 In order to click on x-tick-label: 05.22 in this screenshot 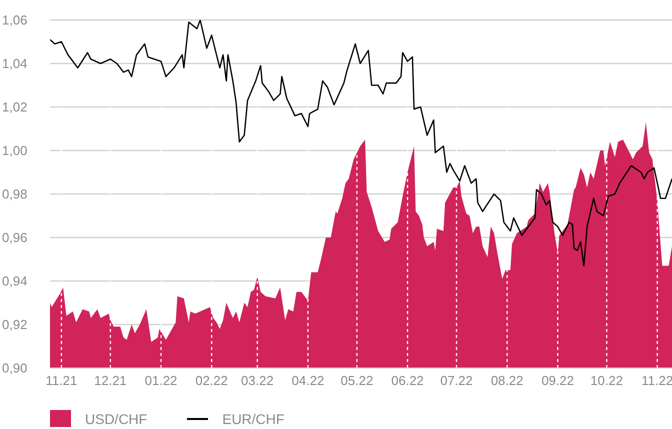, I will do `click(357, 380)`.